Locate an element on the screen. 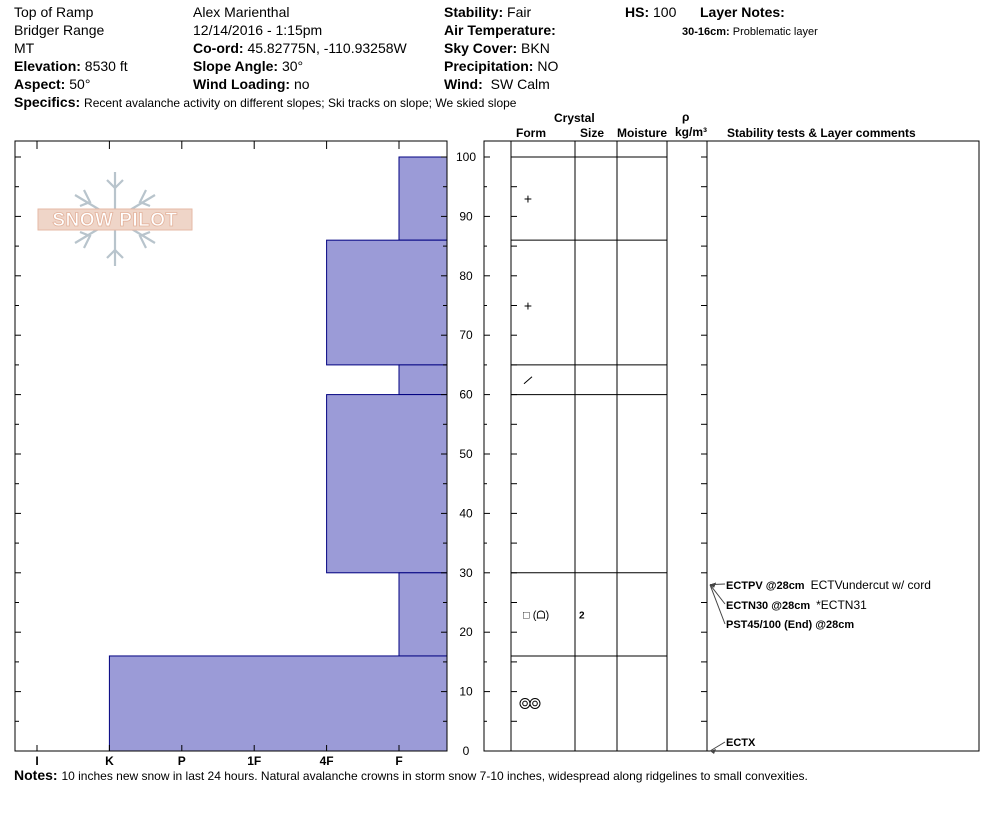  hs: HS: 100 is located at coordinates (650, 12).